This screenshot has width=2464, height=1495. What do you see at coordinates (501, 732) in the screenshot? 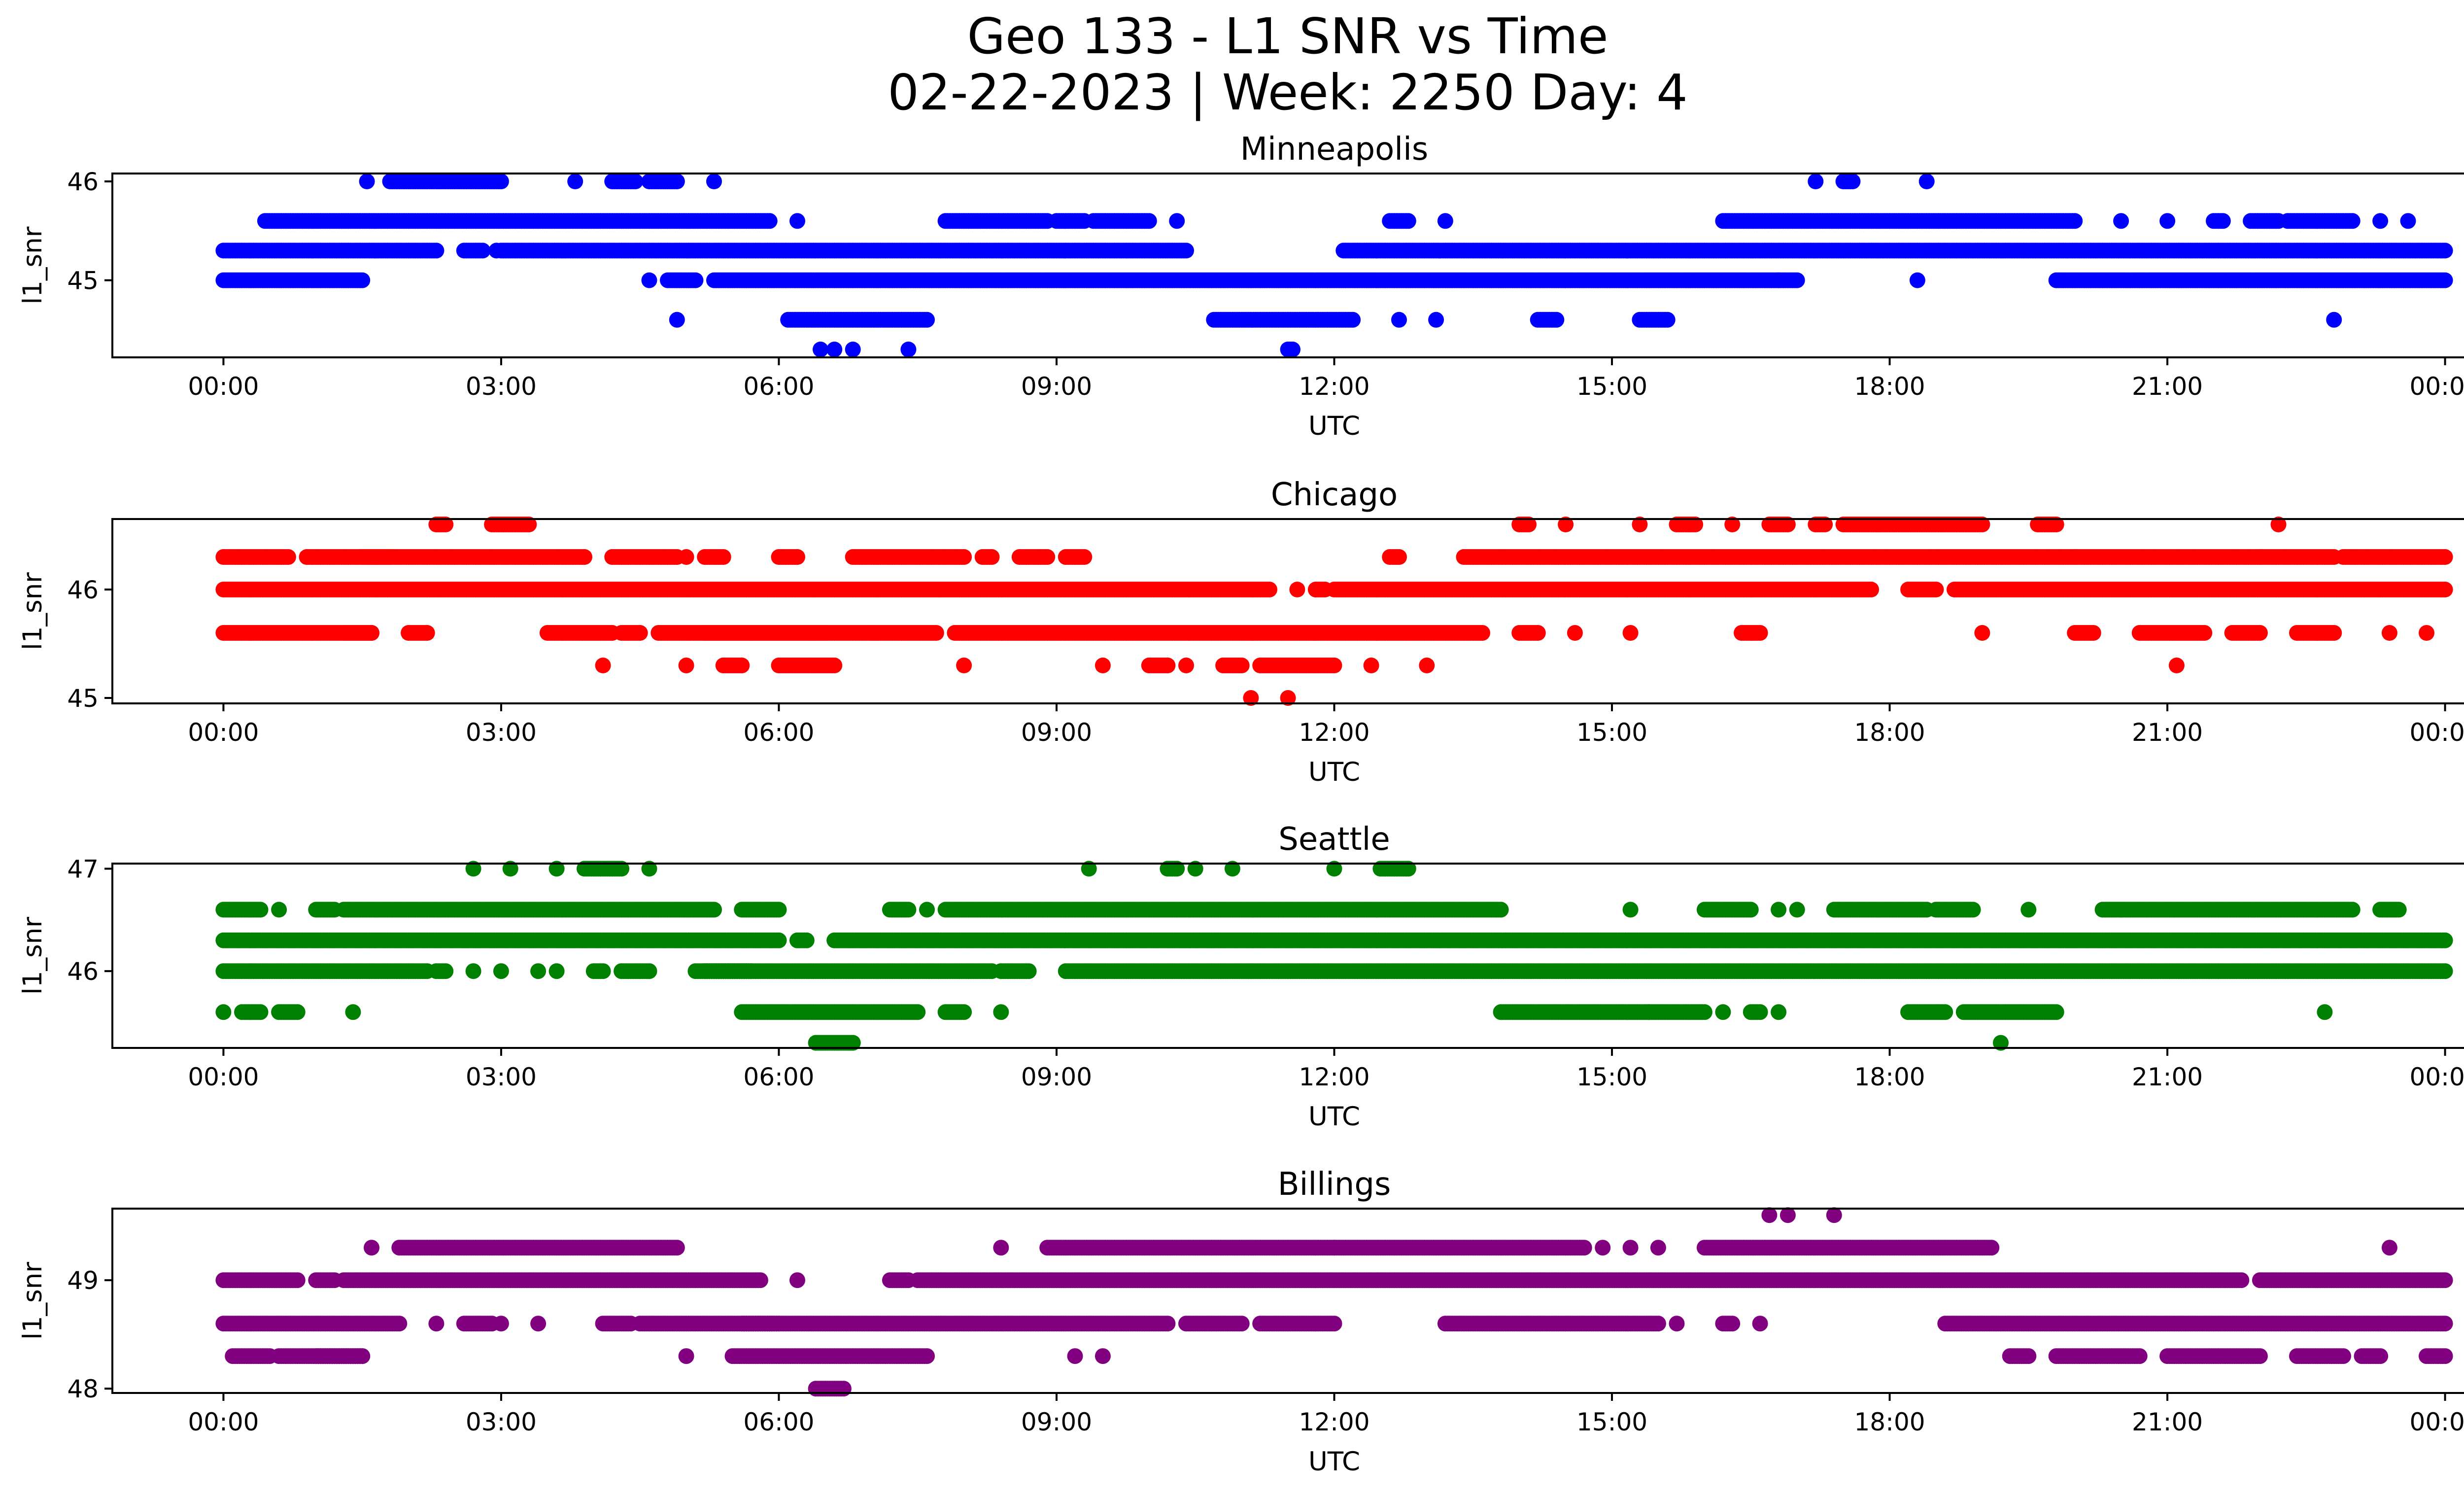
I see `x-tick-label: 03:00` at bounding box center [501, 732].